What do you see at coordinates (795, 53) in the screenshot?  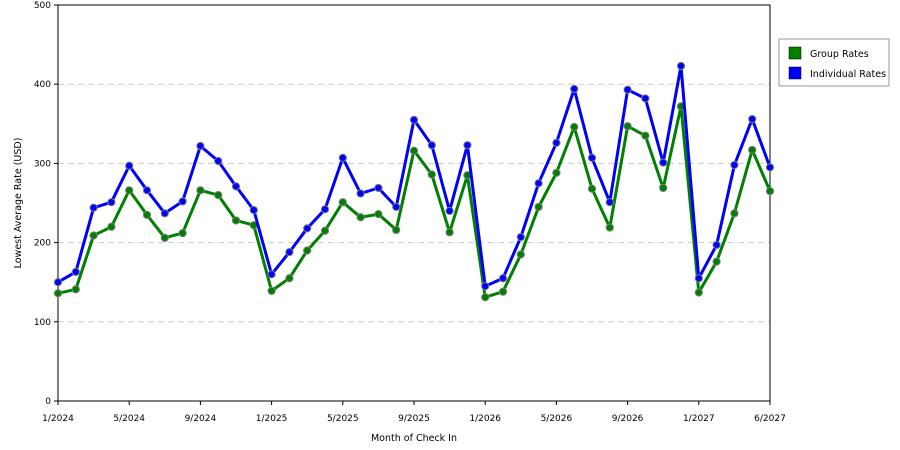 I see `legend-swatch-group-rates` at bounding box center [795, 53].